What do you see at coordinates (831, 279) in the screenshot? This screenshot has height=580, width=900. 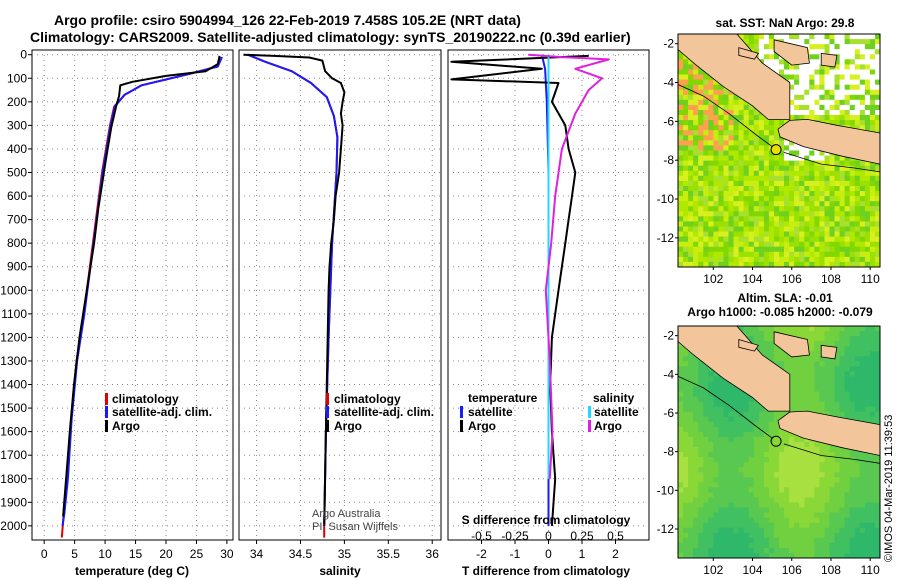 I see `map-x-tick-label: 108` at bounding box center [831, 279].